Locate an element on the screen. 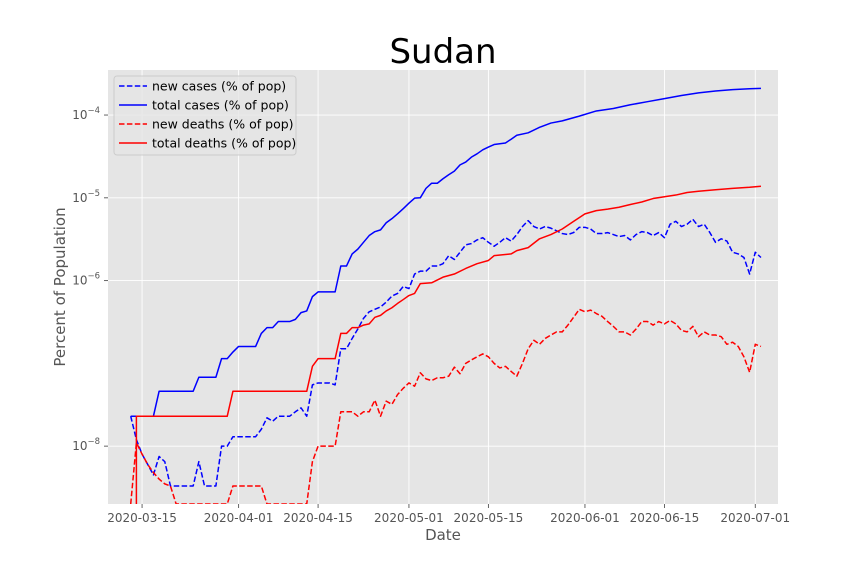  chart-title: Sudan is located at coordinates (442, 52).